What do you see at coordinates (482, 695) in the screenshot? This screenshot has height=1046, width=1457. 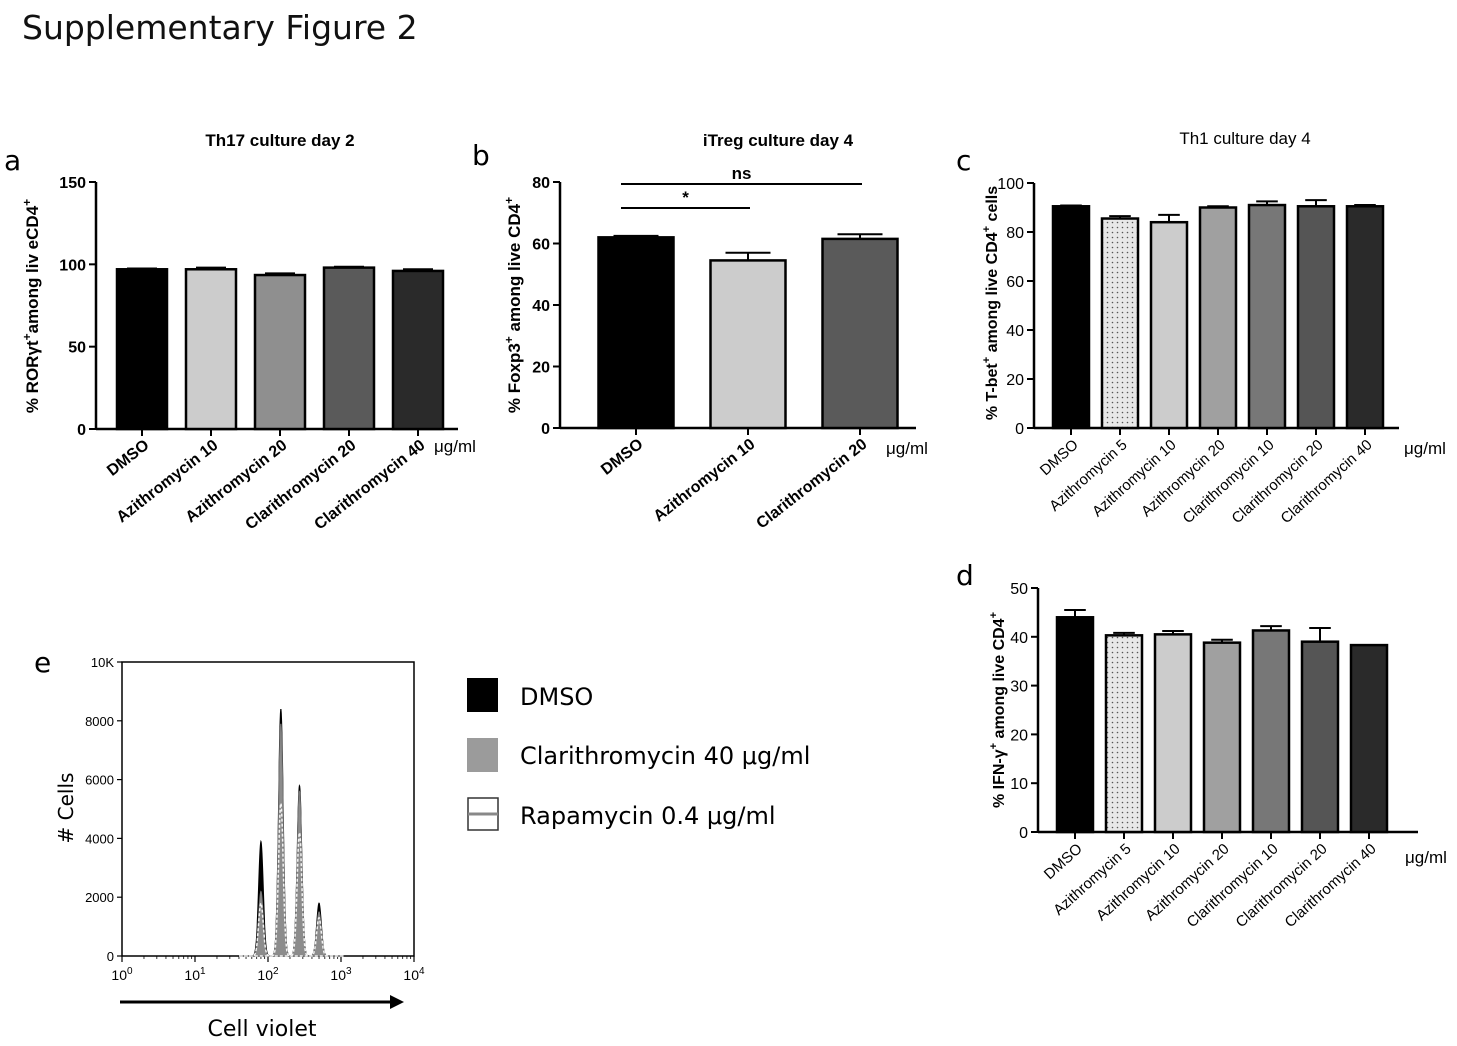 I see `legend-swatch-dmso` at bounding box center [482, 695].